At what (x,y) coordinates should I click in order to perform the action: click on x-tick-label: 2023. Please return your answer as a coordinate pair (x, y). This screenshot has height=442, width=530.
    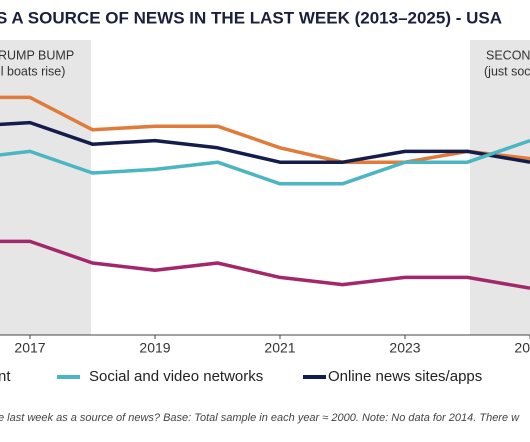
    Looking at the image, I should click on (404, 348).